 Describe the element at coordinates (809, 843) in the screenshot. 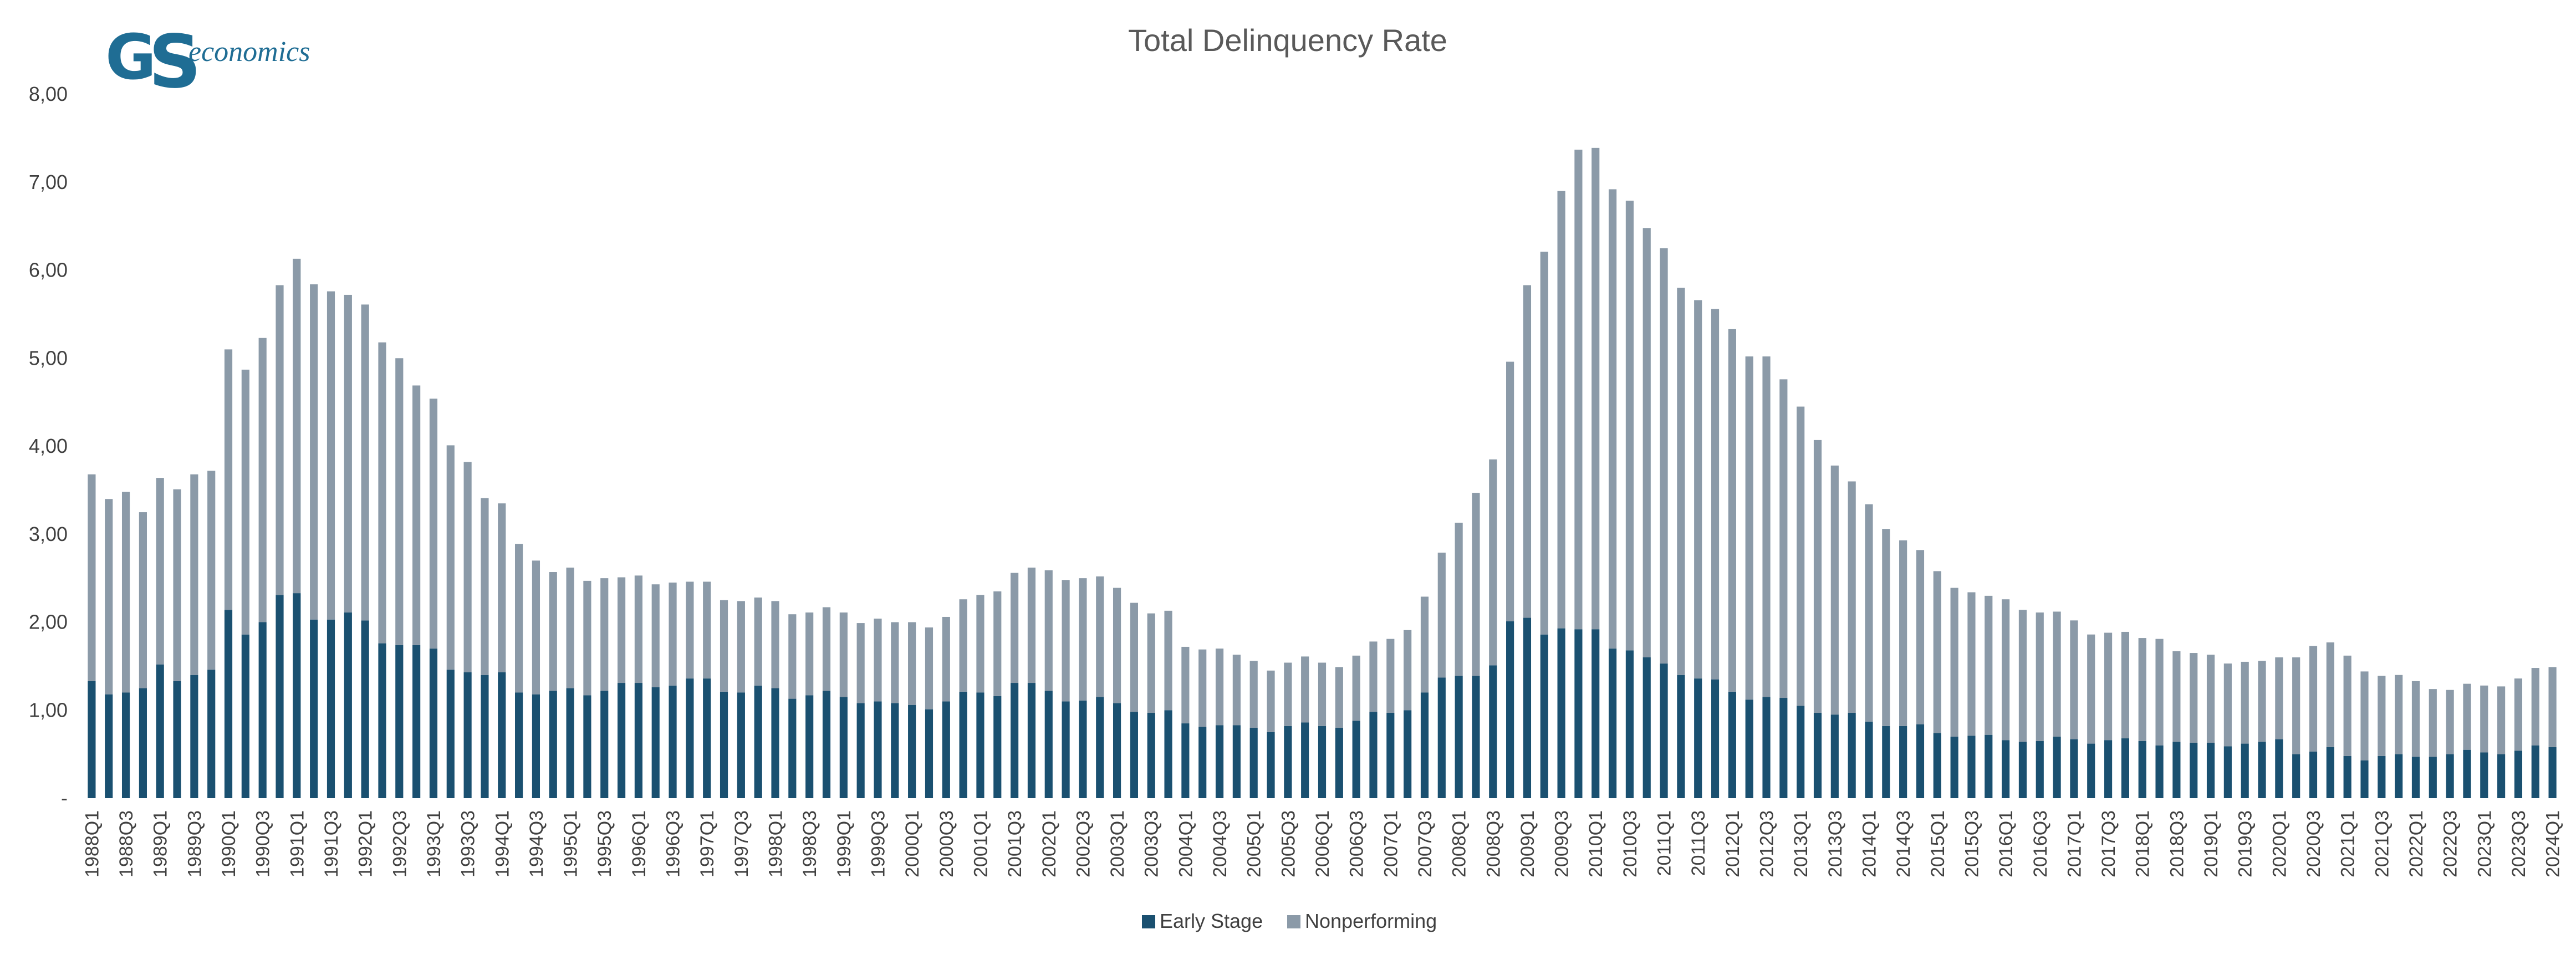

I see `x-tick-label: 1998Q3` at that location.